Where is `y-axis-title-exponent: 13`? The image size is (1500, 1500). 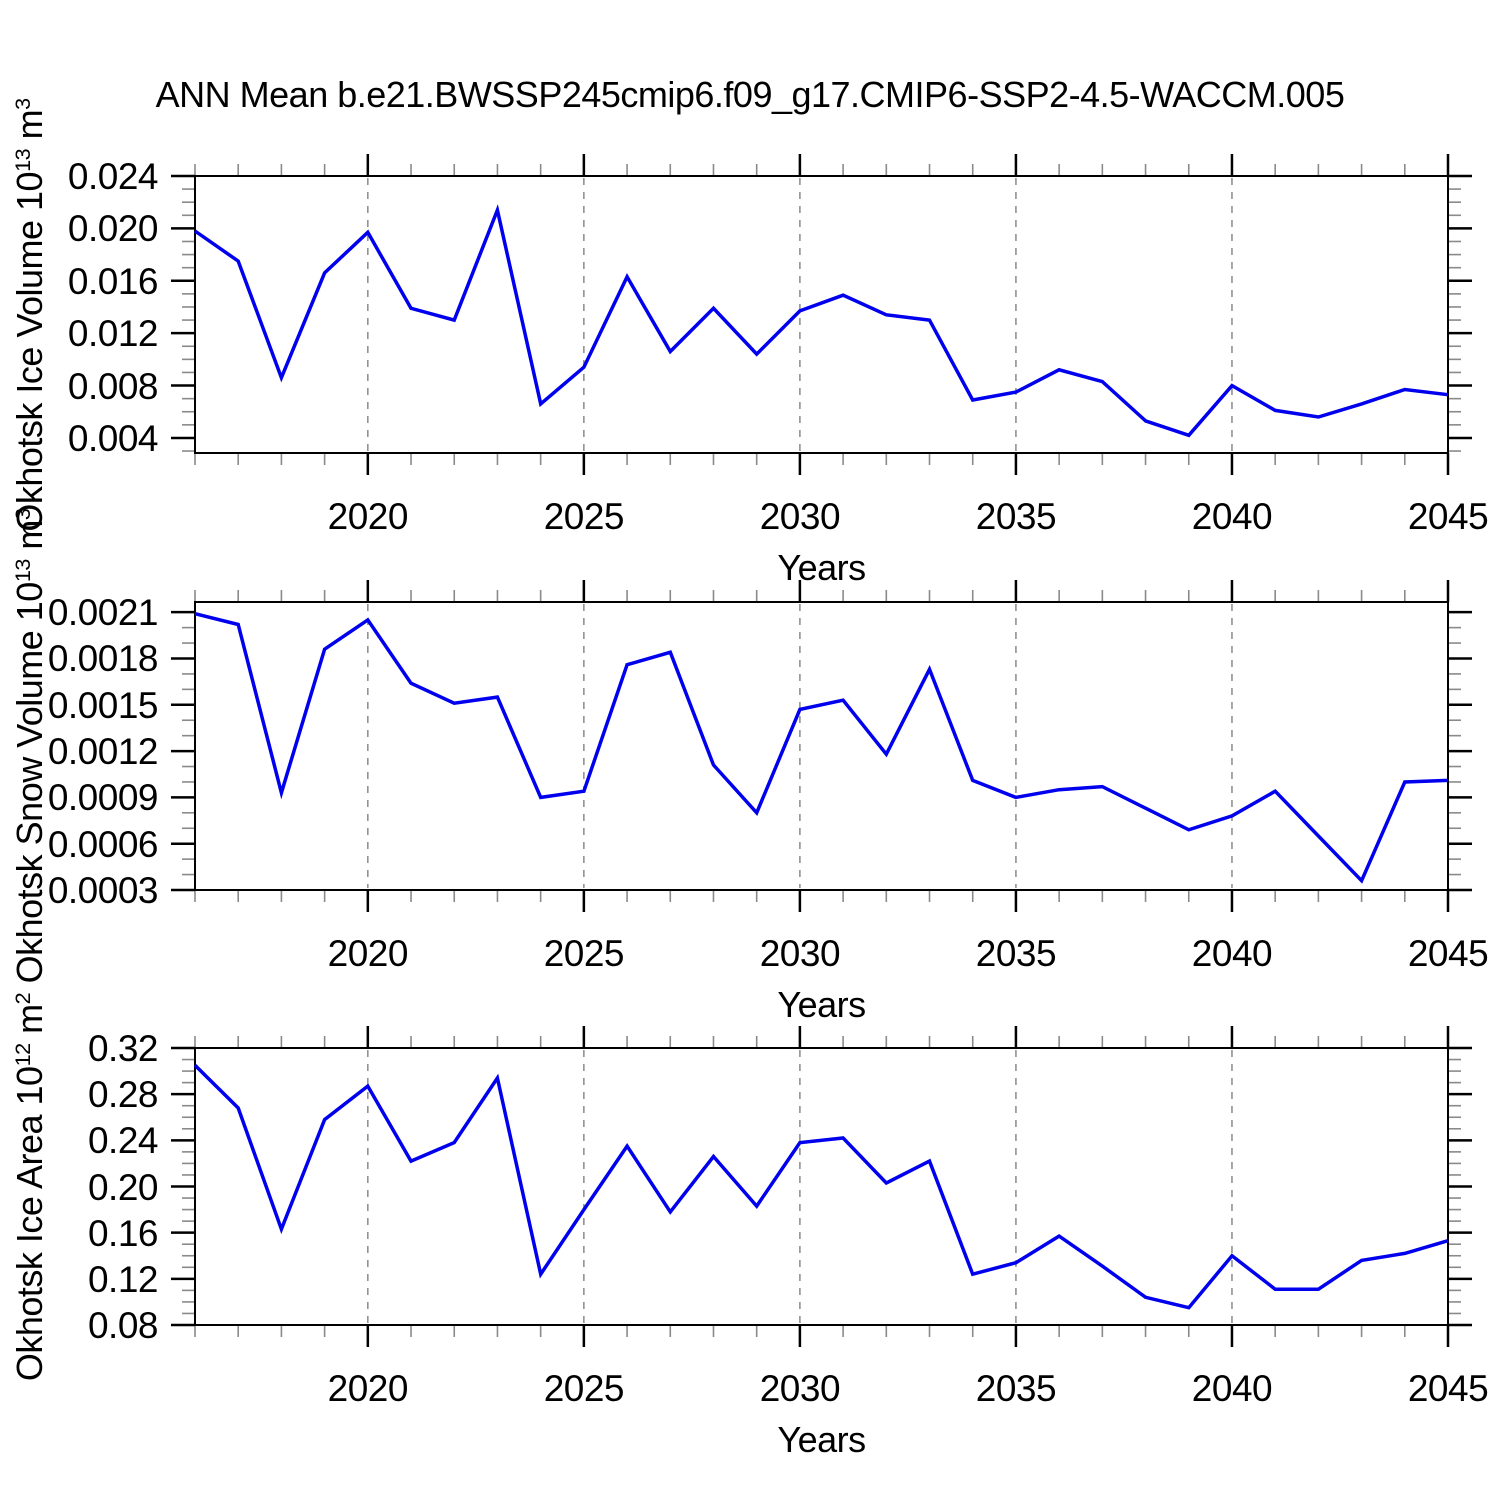 y-axis-title-exponent: 13 is located at coordinates (23, 571).